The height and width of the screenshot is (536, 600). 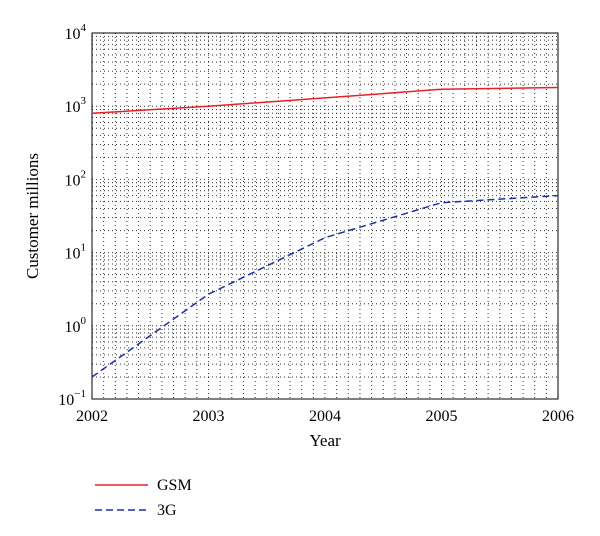 I want to click on legend: GSM 3G, so click(x=143, y=498).